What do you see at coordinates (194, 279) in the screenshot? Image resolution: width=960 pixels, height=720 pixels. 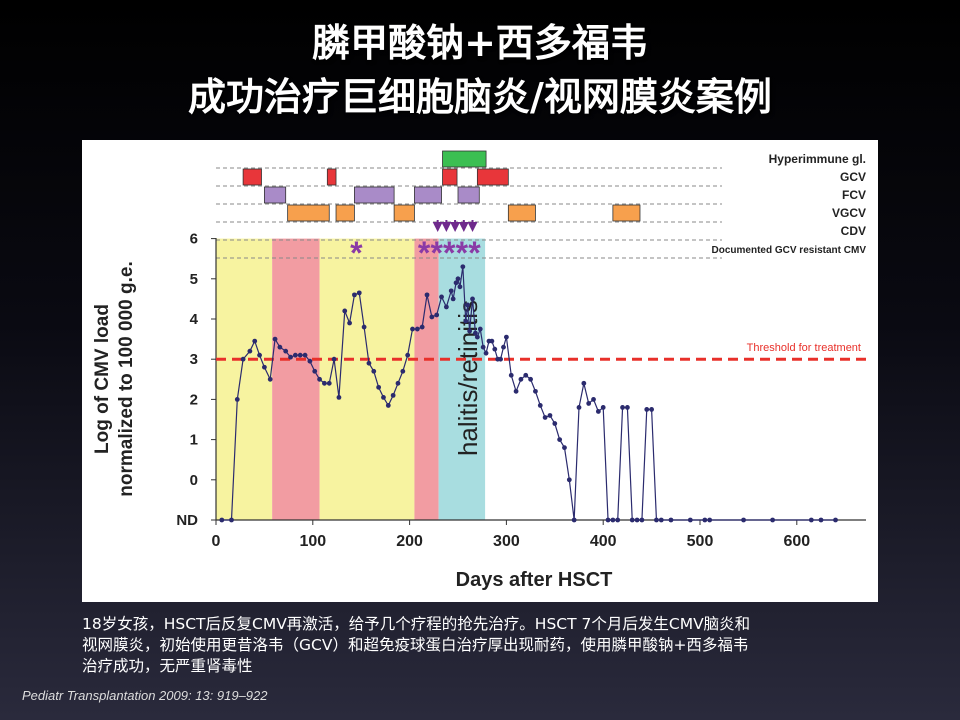 I see `y-tick-label-6: 5` at bounding box center [194, 279].